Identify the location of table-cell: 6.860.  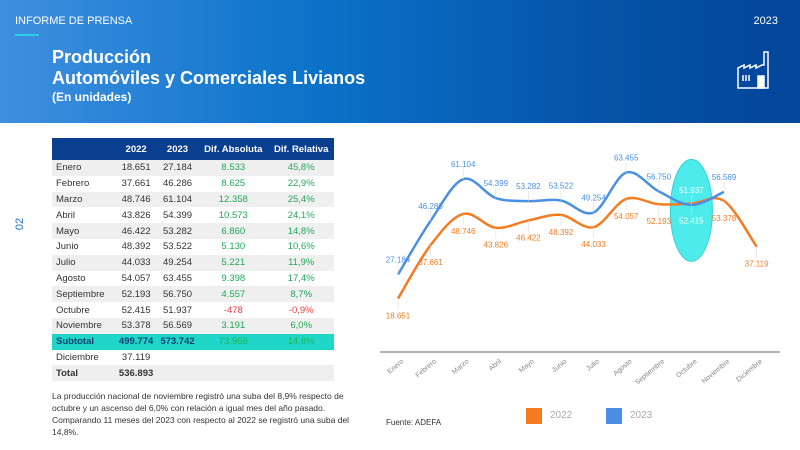
(233, 231).